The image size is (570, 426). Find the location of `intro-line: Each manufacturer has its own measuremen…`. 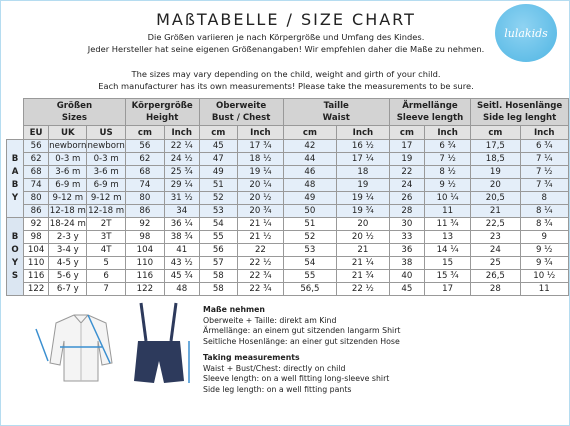

intro-line: Each manufacturer has its own measuremen… is located at coordinates (286, 86).